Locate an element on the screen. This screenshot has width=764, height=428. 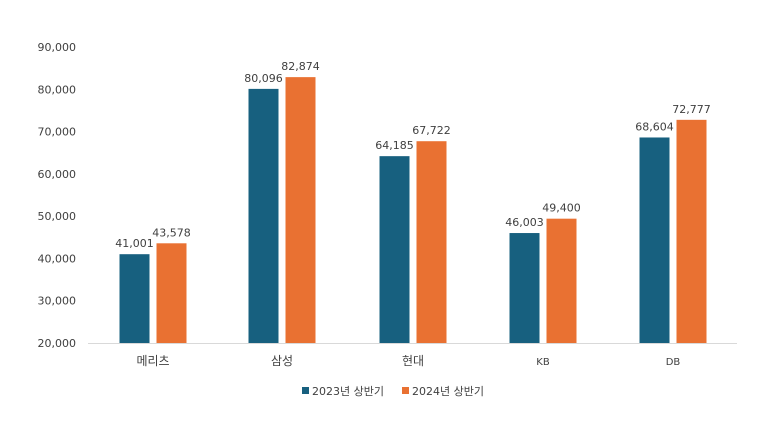
data-label: 68,604 is located at coordinates (654, 126).